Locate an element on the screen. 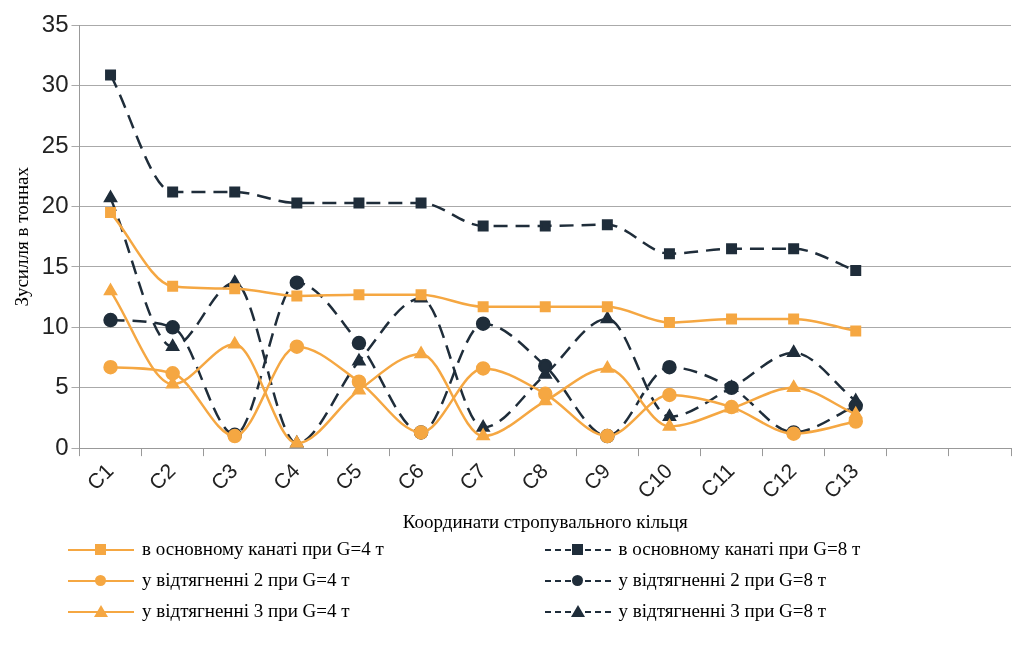 The height and width of the screenshot is (650, 1029). legend-label: у відтягненні 2 при G=8 т is located at coordinates (722, 580).